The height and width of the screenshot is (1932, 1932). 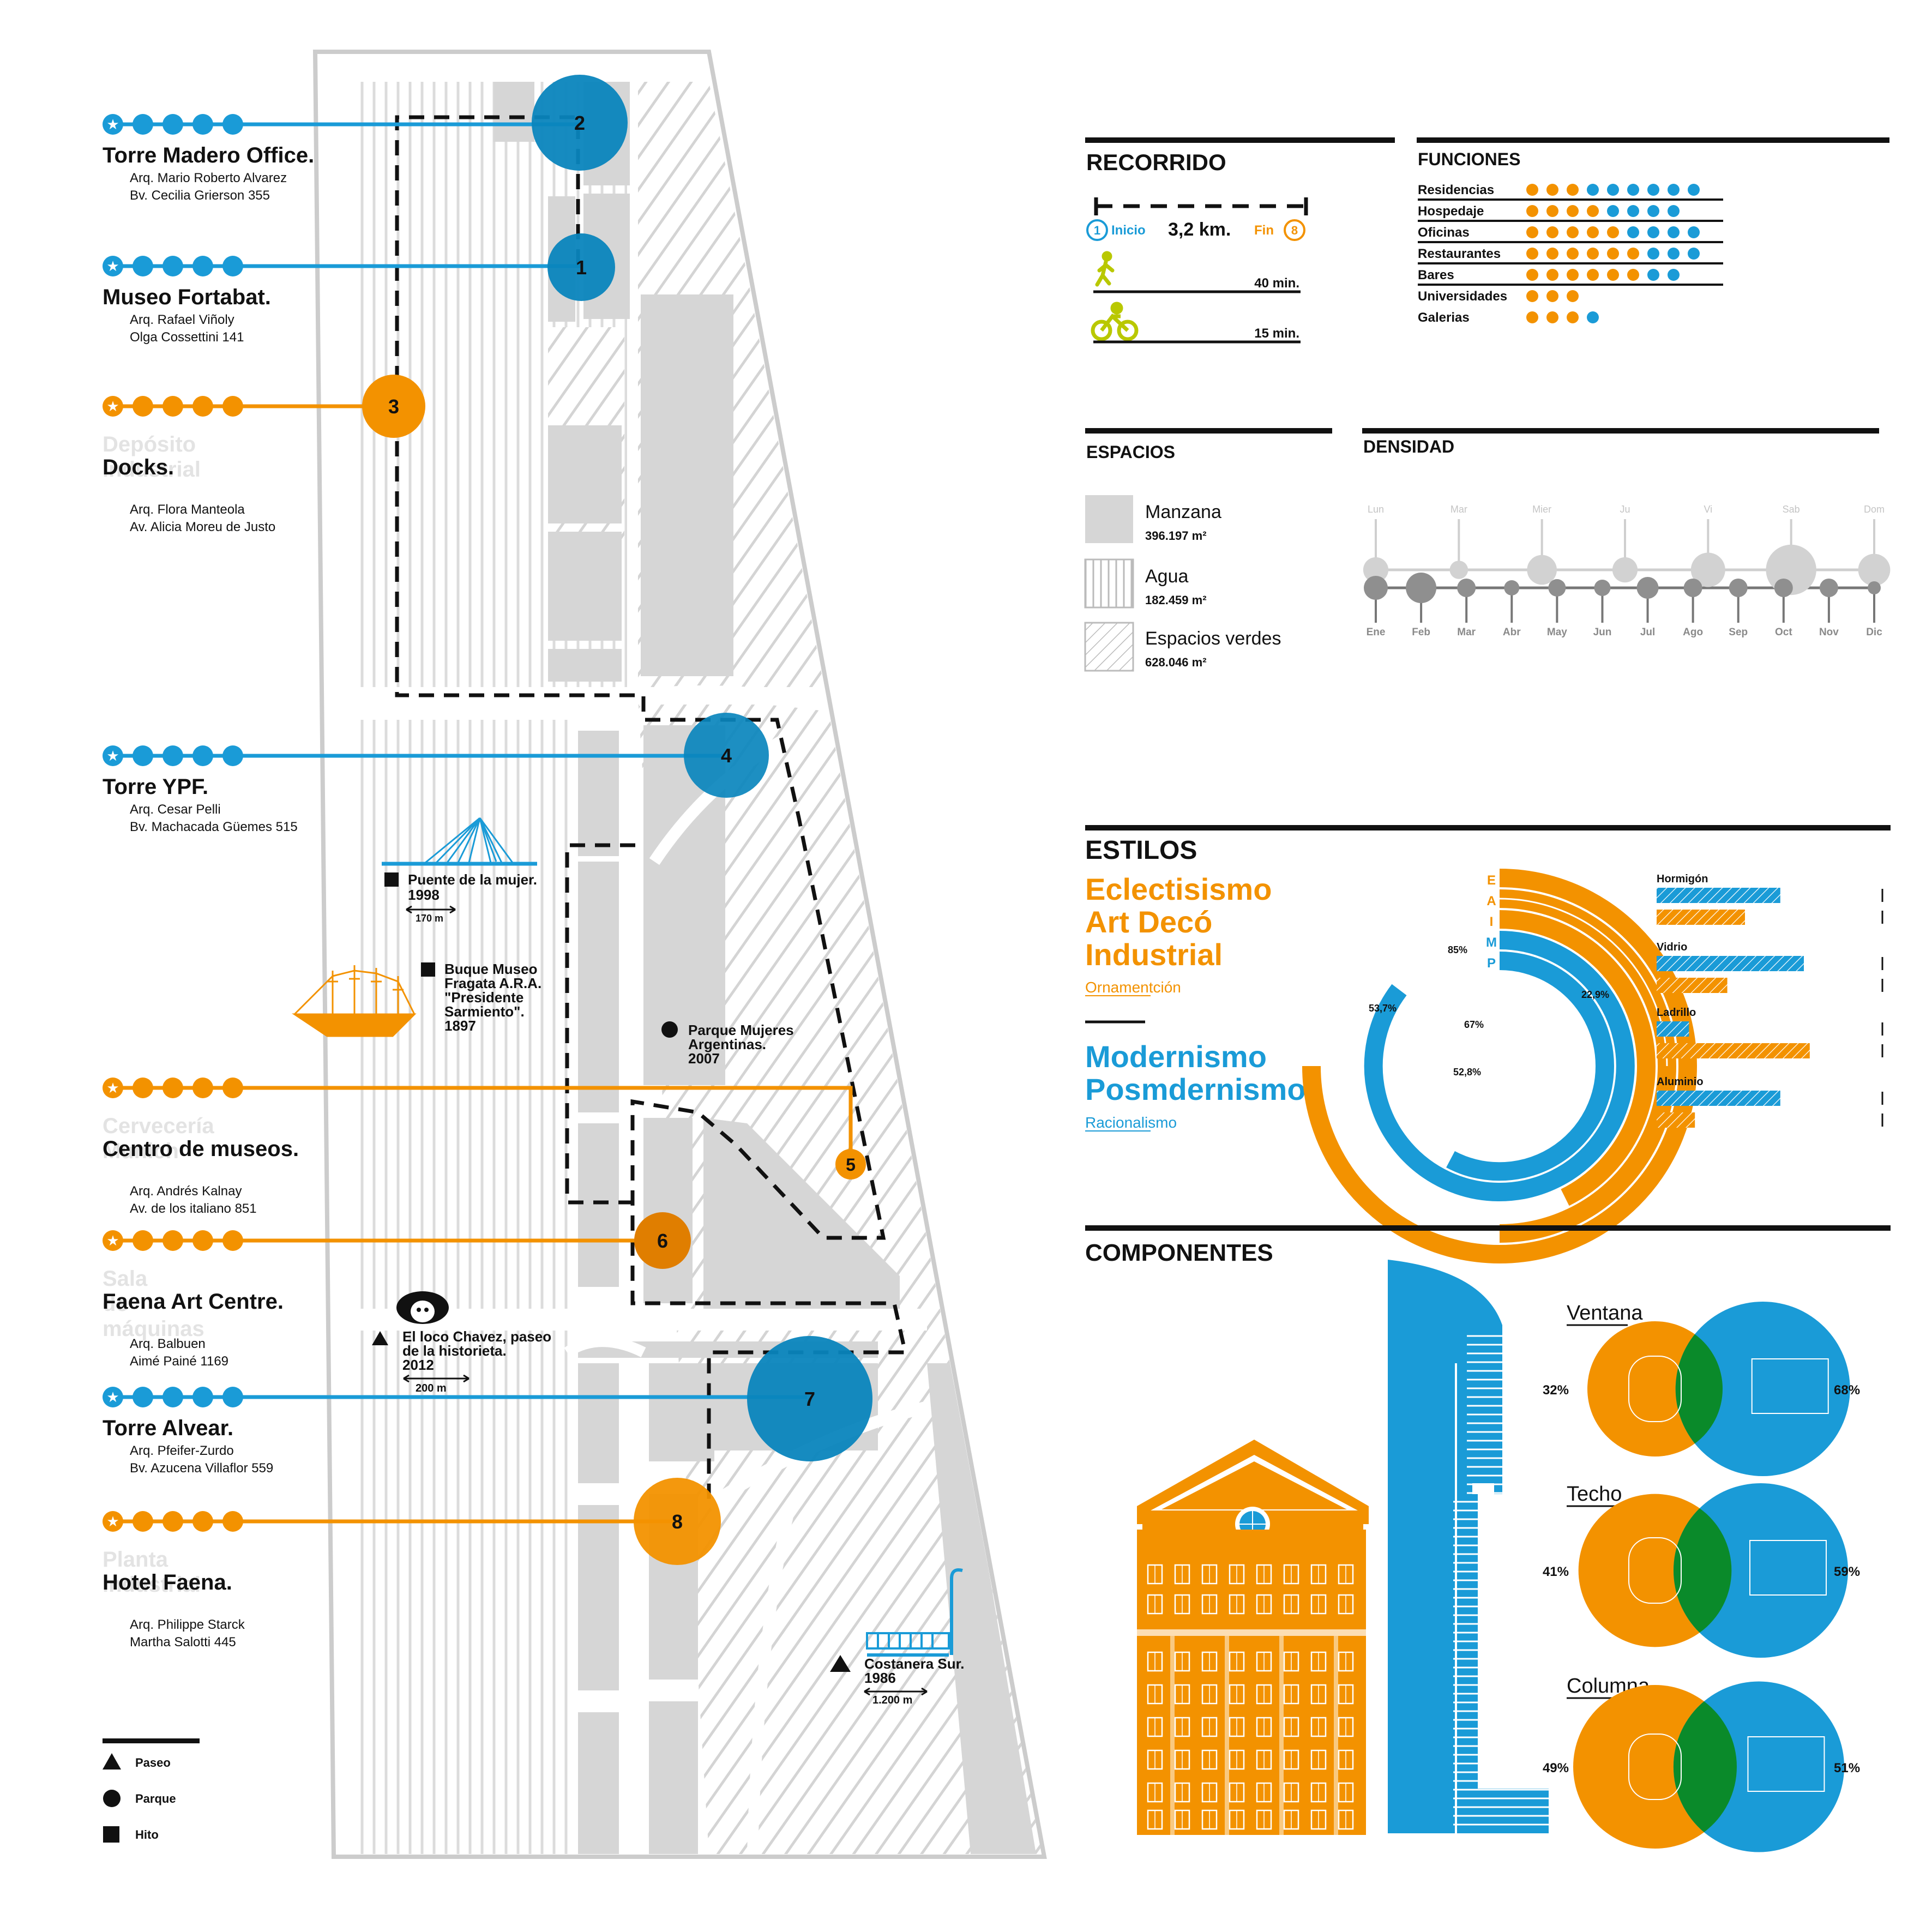 I want to click on svg-text: Jul, so click(x=1647, y=632).